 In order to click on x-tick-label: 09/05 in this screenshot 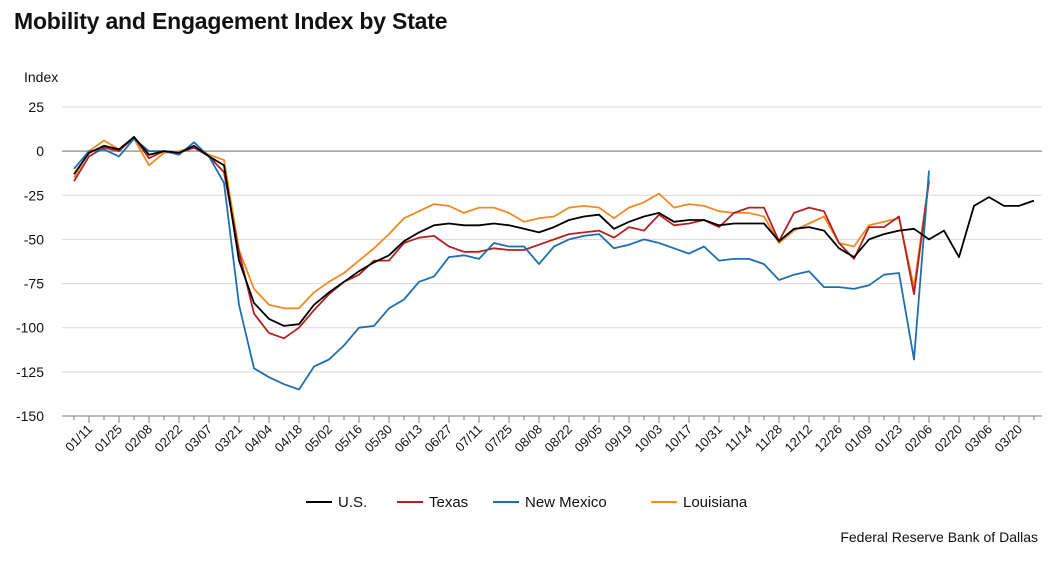, I will do `click(589, 439)`.